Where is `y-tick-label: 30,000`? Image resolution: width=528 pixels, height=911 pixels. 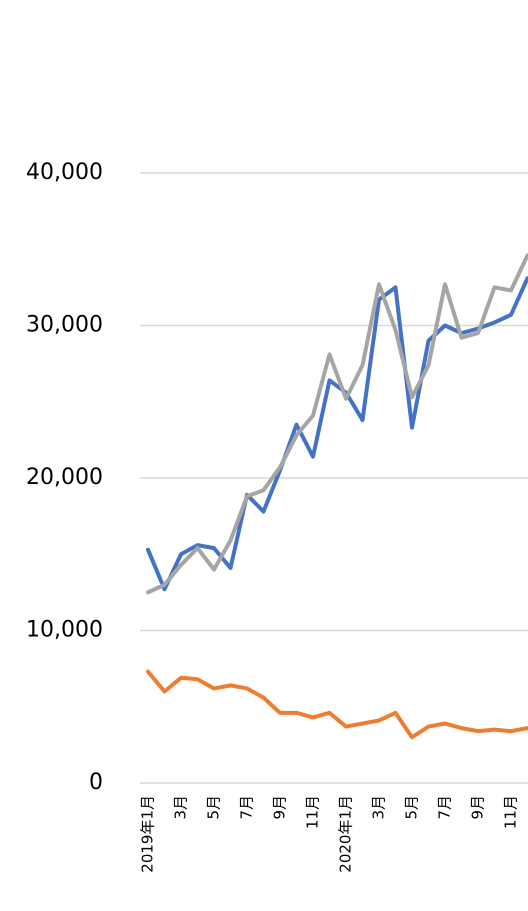 y-tick-label: 30,000 is located at coordinates (64, 325).